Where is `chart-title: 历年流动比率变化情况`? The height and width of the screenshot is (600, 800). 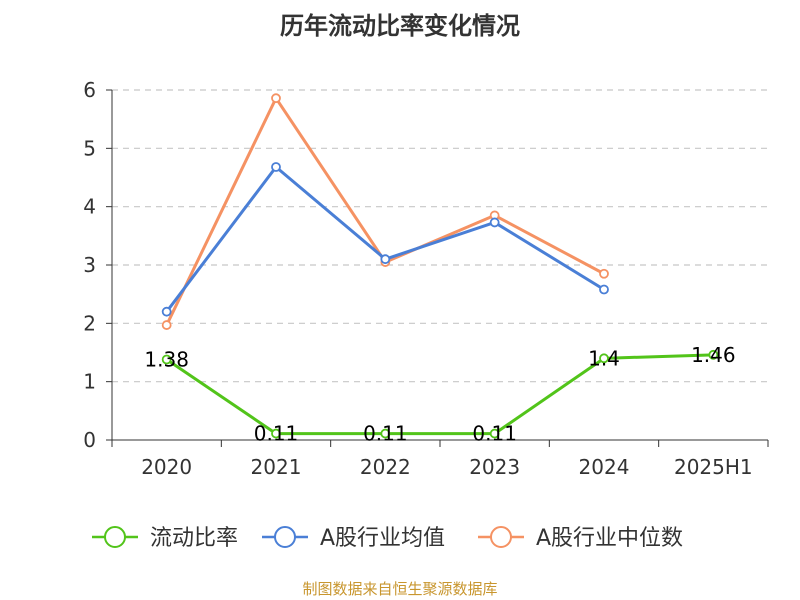 chart-title: 历年流动比率变化情况 is located at coordinates (400, 26).